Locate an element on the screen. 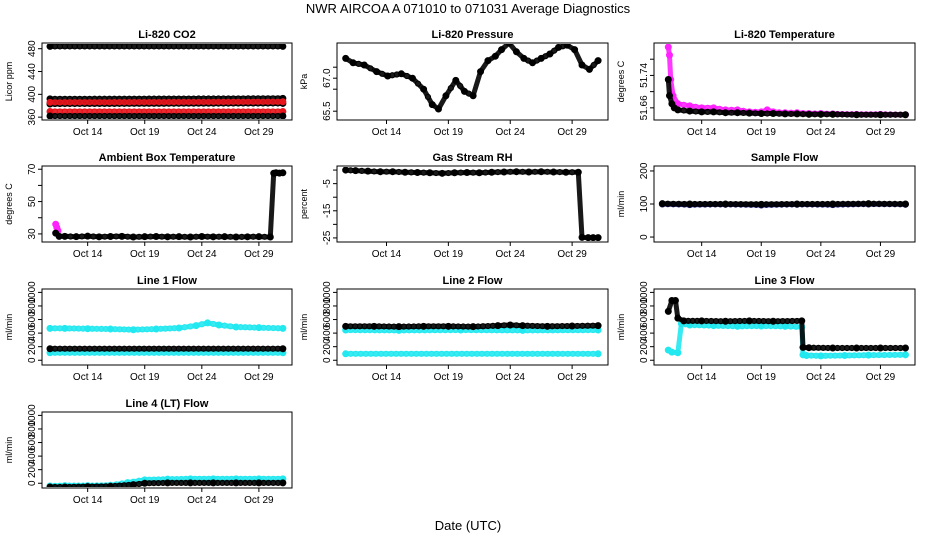  y-axis-label: percent is located at coordinates (304, 203).